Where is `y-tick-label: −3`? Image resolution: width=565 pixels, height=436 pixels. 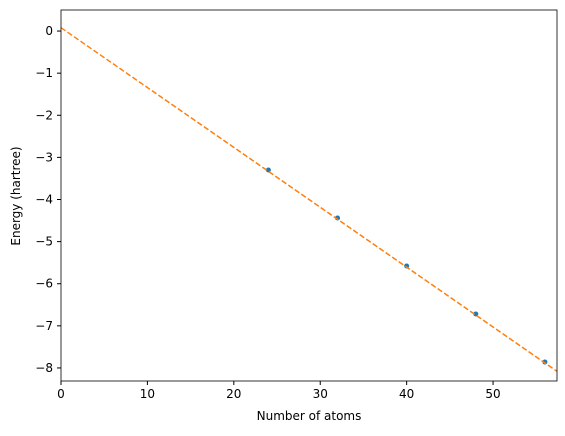
y-tick-label: −3 is located at coordinates (44, 157).